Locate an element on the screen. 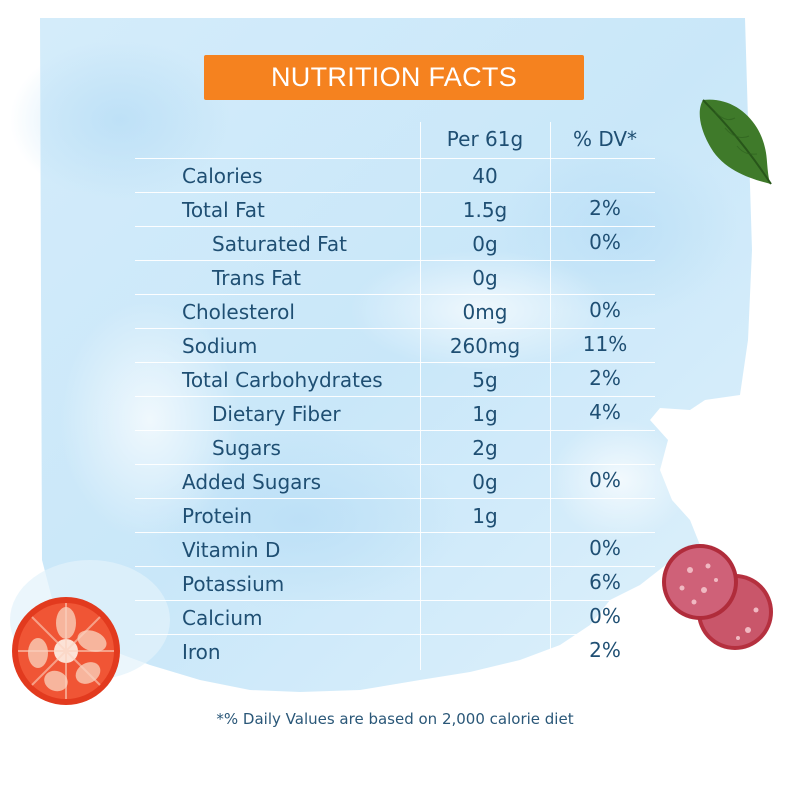 Image resolution: width=800 pixels, height=800 pixels. nutrient-daily-value: 4% is located at coordinates (605, 412).